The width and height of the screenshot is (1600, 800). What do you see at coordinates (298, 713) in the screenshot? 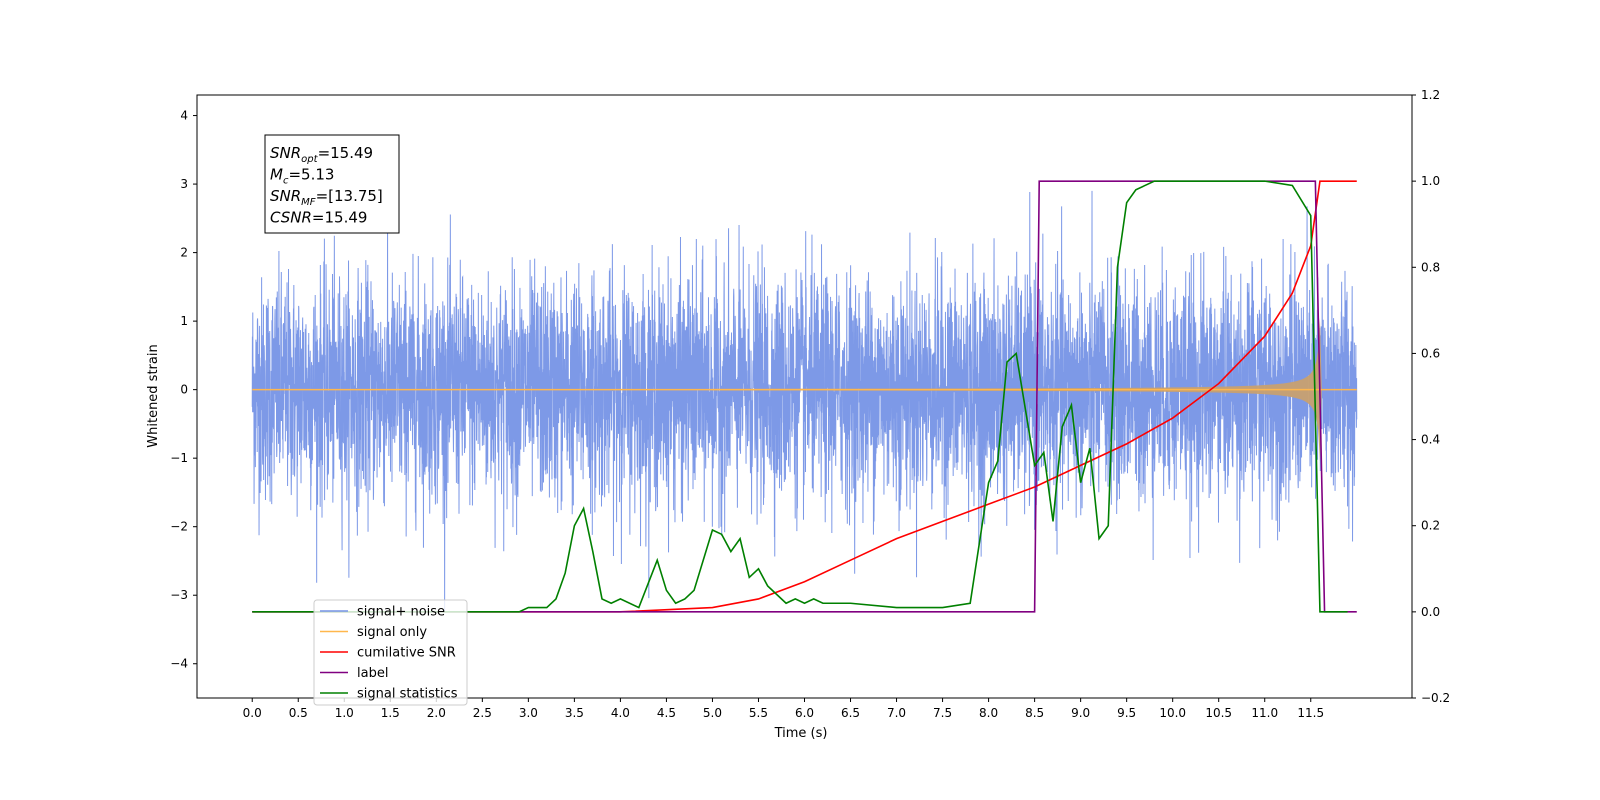
I see `x-tick-label: 0.5` at bounding box center [298, 713].